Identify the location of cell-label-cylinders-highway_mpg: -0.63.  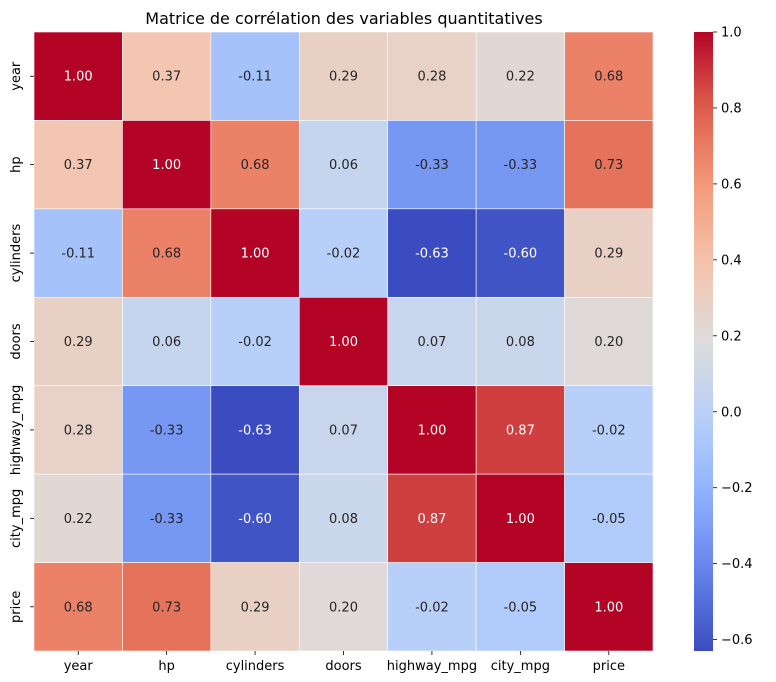
(432, 254).